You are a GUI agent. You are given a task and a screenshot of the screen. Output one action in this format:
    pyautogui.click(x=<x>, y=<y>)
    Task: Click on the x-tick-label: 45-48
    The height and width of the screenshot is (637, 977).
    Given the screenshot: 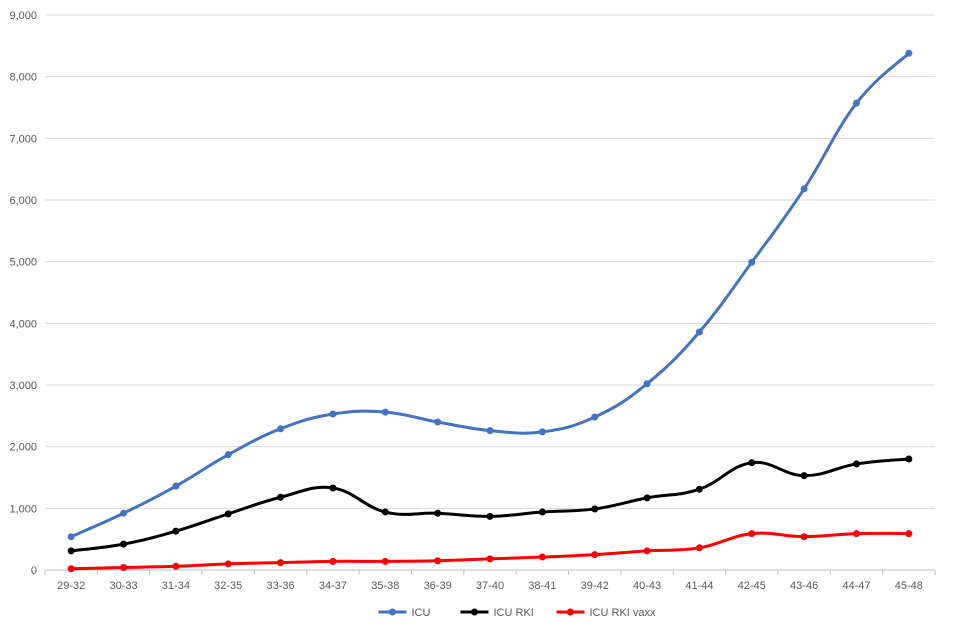 What is the action you would take?
    pyautogui.click(x=909, y=586)
    